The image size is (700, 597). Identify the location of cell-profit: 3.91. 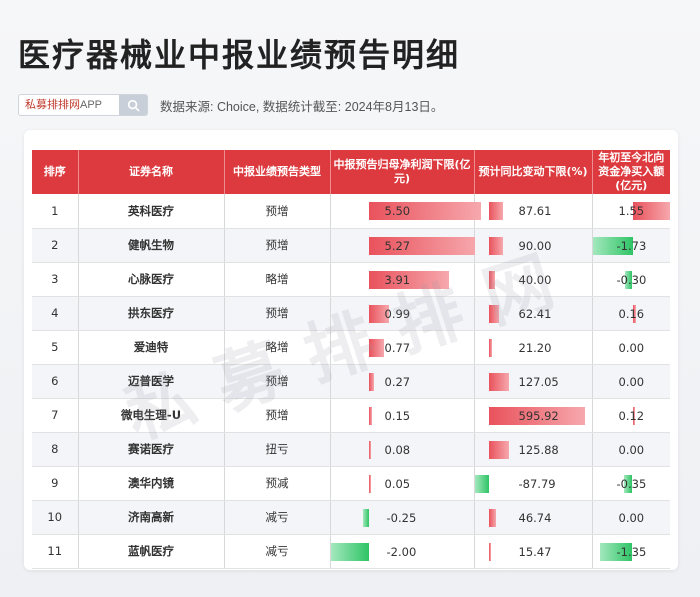
(402, 279).